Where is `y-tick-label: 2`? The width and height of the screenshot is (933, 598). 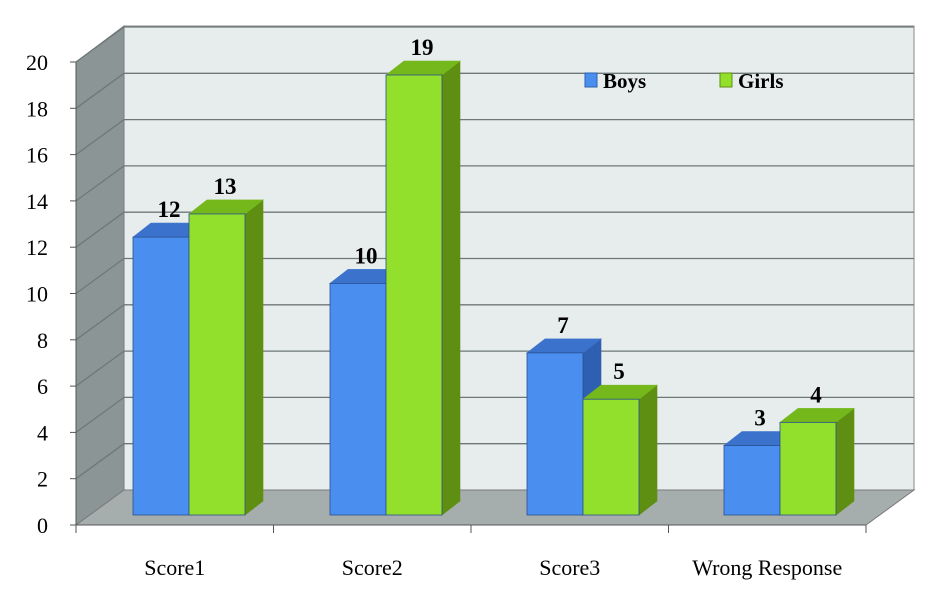
y-tick-label: 2 is located at coordinates (42, 479).